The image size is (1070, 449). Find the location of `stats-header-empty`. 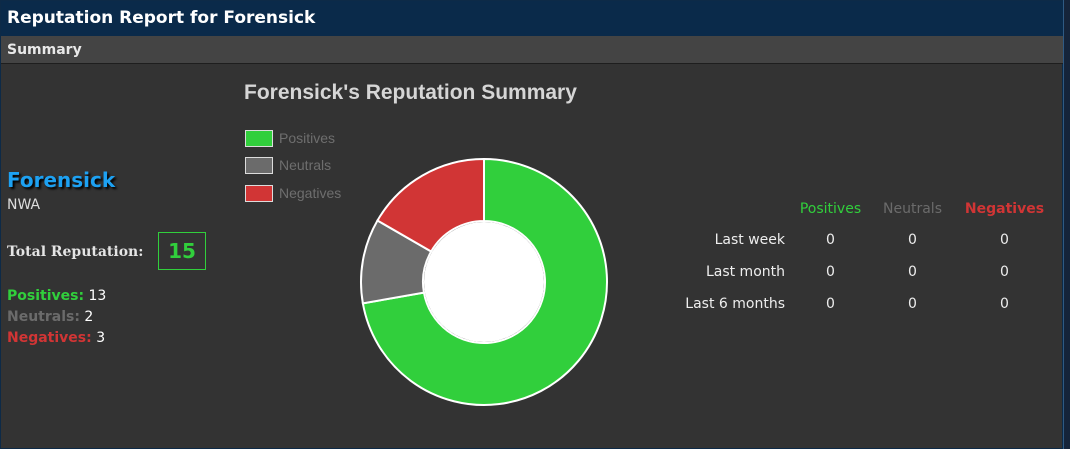

stats-header-empty is located at coordinates (727, 209).